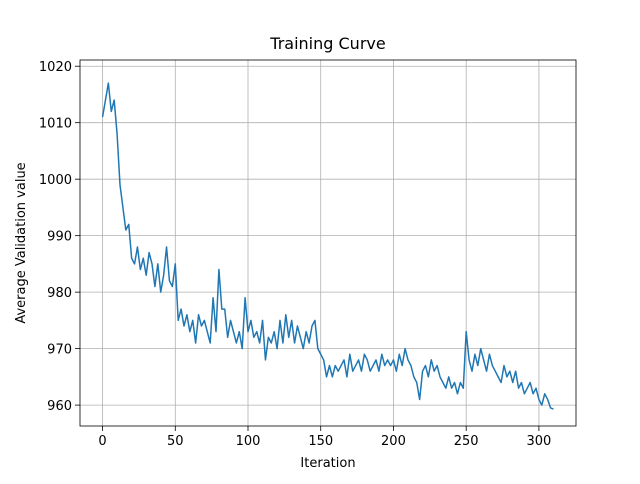 The width and height of the screenshot is (640, 484). I want to click on x-tick-label: 100, so click(248, 441).